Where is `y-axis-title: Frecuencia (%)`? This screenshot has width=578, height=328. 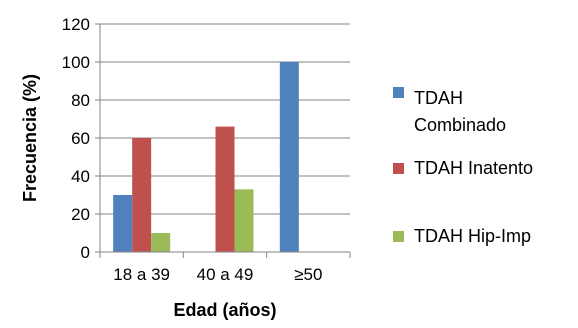 y-axis-title: Frecuencia (%) is located at coordinates (30, 138).